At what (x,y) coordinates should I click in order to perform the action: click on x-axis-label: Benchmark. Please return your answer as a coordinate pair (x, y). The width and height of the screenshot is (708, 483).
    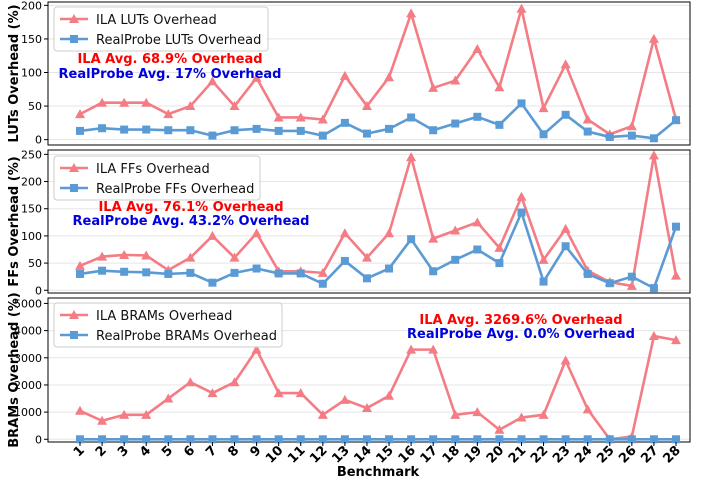
    Looking at the image, I should click on (378, 472).